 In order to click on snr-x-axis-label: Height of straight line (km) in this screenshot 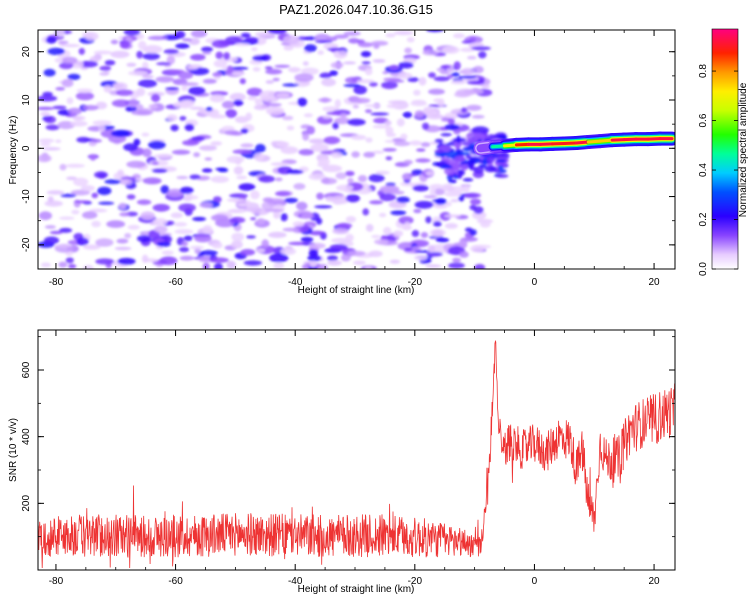, I will do `click(356, 589)`.